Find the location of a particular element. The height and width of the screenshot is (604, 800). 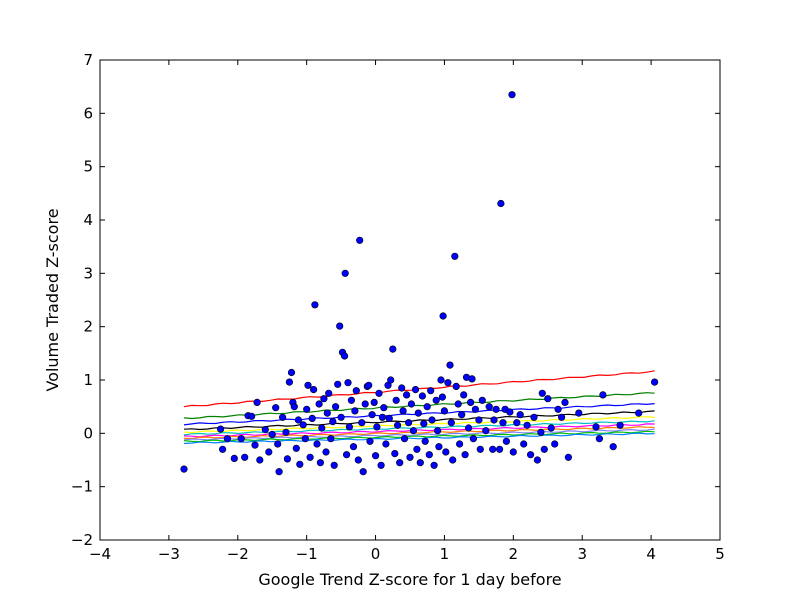

x-tick-label: 0 is located at coordinates (376, 554).